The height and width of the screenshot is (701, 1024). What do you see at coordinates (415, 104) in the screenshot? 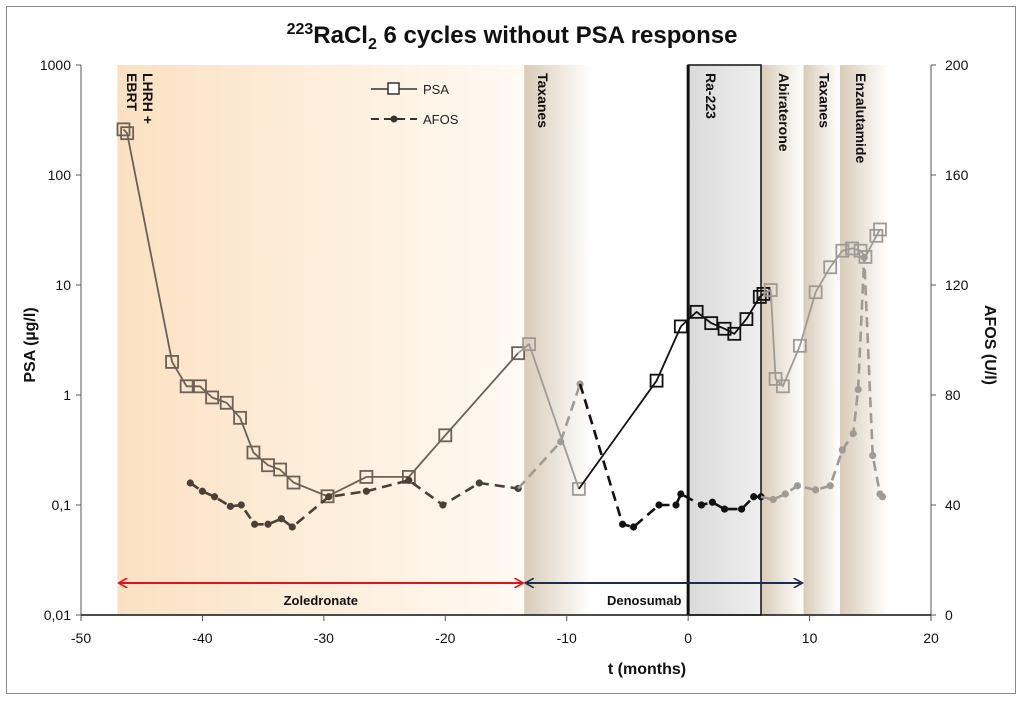
I see `legend: PSA AFOS` at bounding box center [415, 104].